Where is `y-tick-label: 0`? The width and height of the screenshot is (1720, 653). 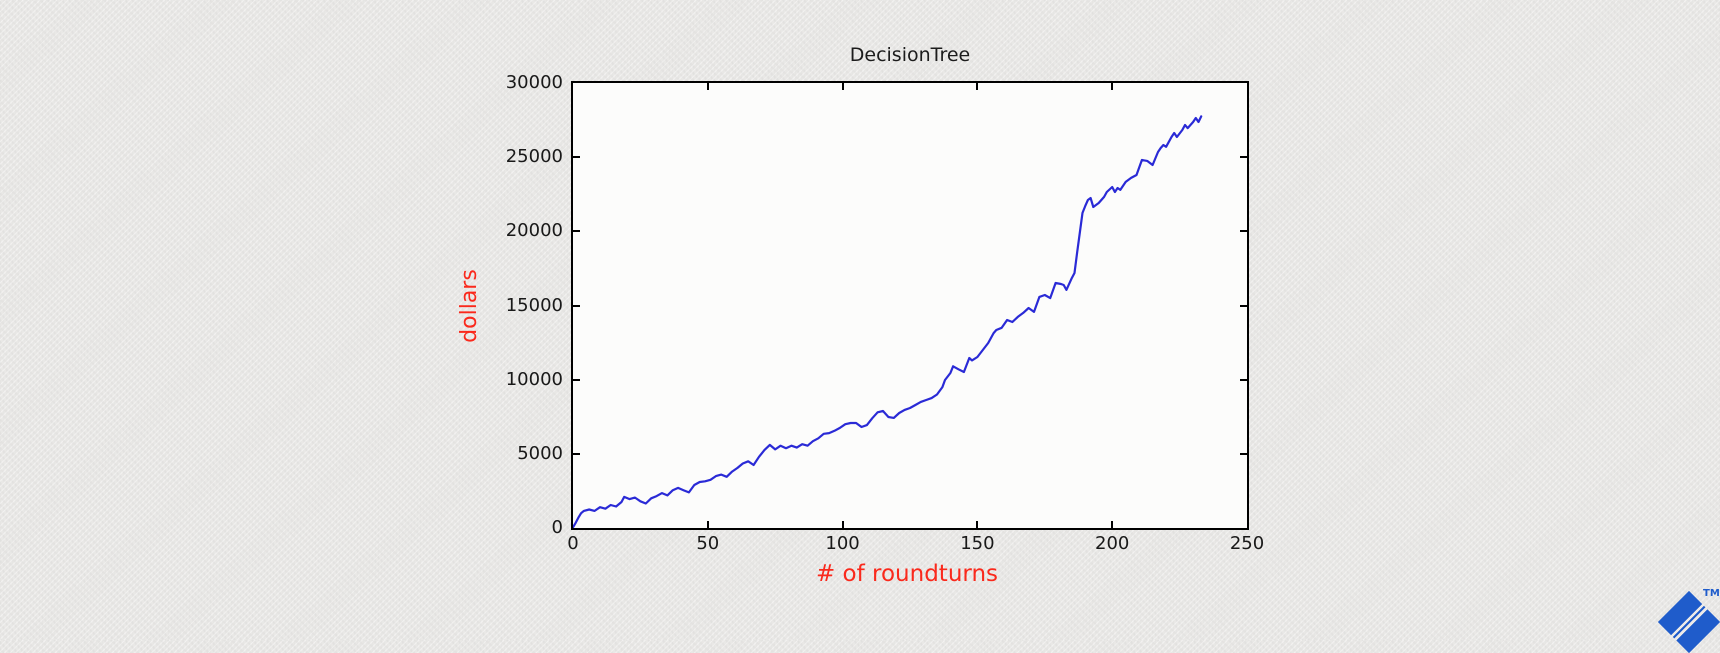
y-tick-label: 0 is located at coordinates (557, 527).